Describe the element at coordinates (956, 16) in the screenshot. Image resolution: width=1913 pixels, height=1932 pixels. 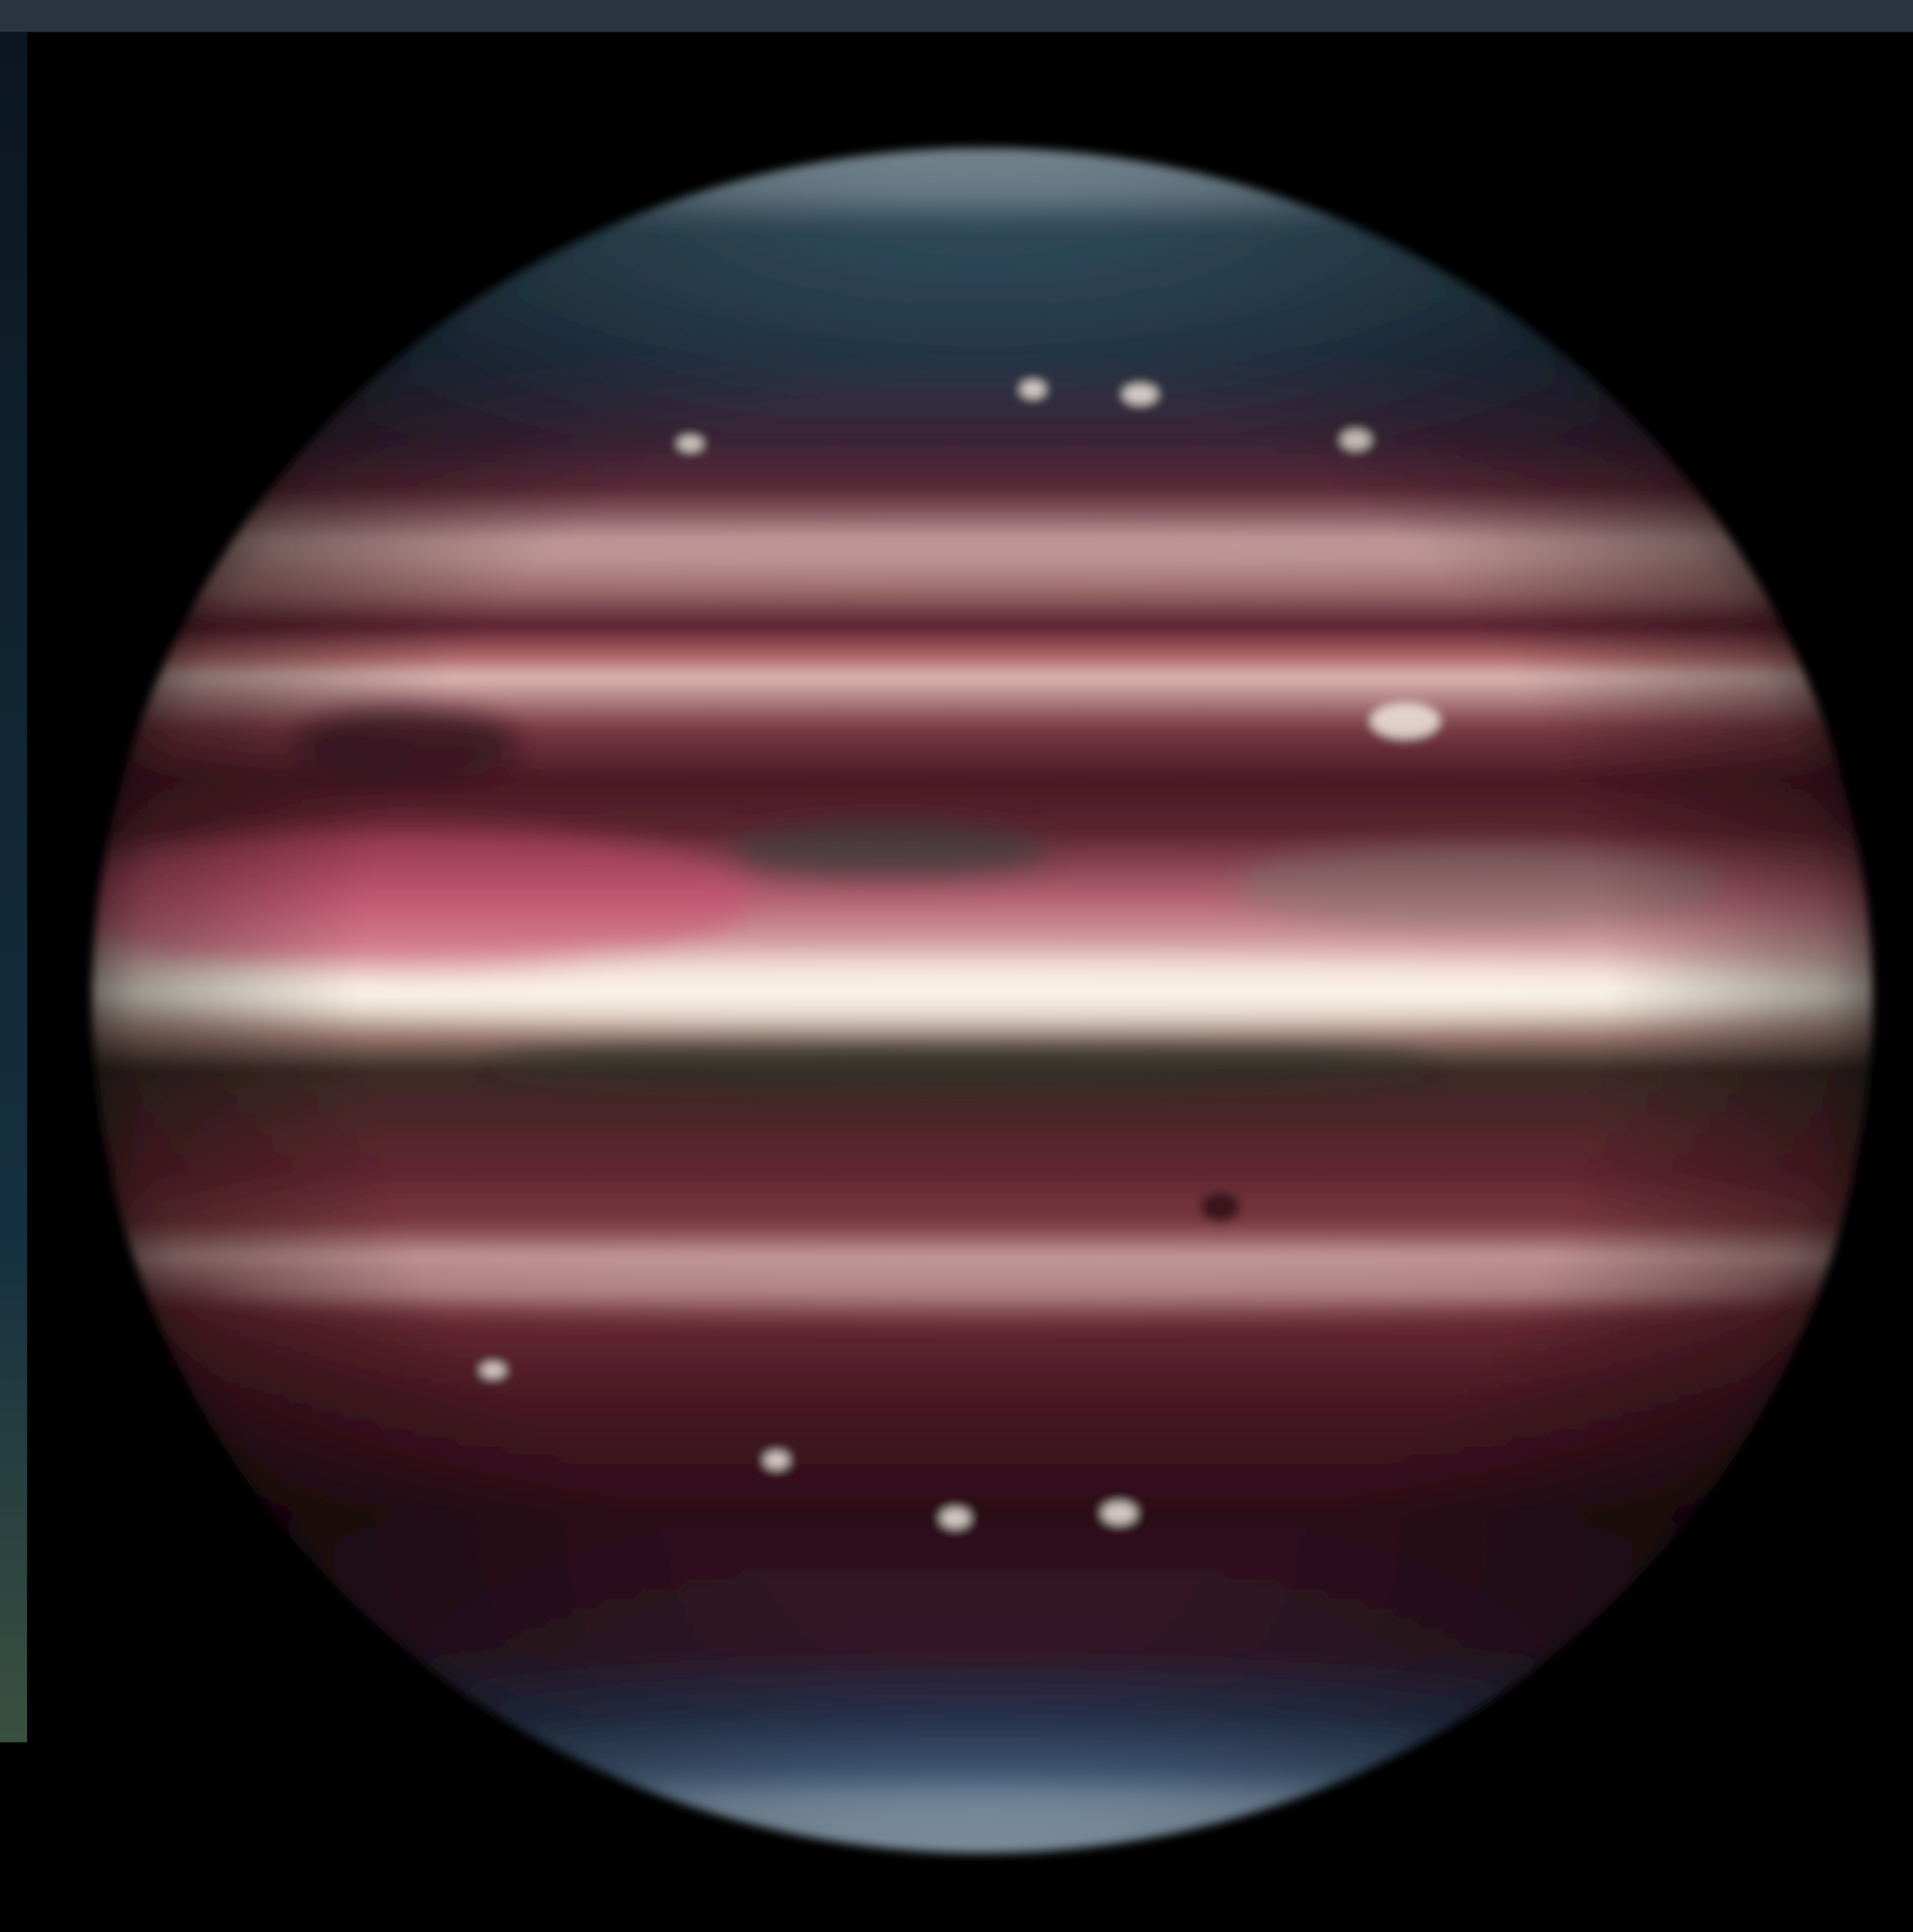
I see `top-bar` at that location.